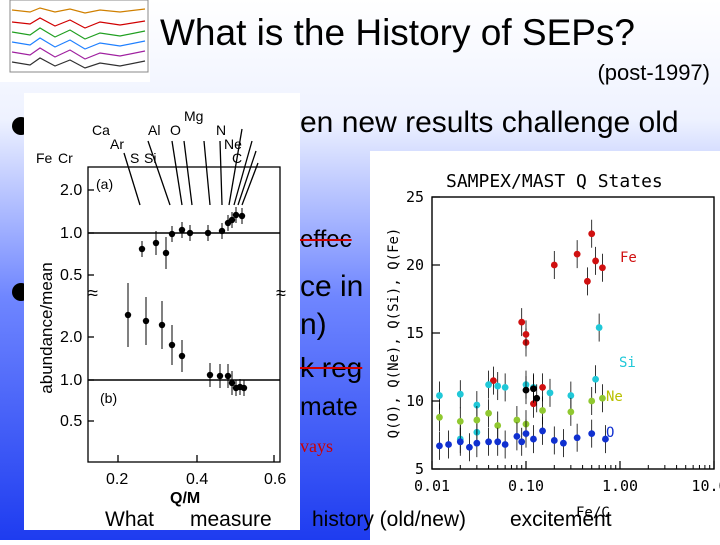 The height and width of the screenshot is (545, 720). Describe the element at coordinates (627, 363) in the screenshot. I see `legend-si: Si` at that location.